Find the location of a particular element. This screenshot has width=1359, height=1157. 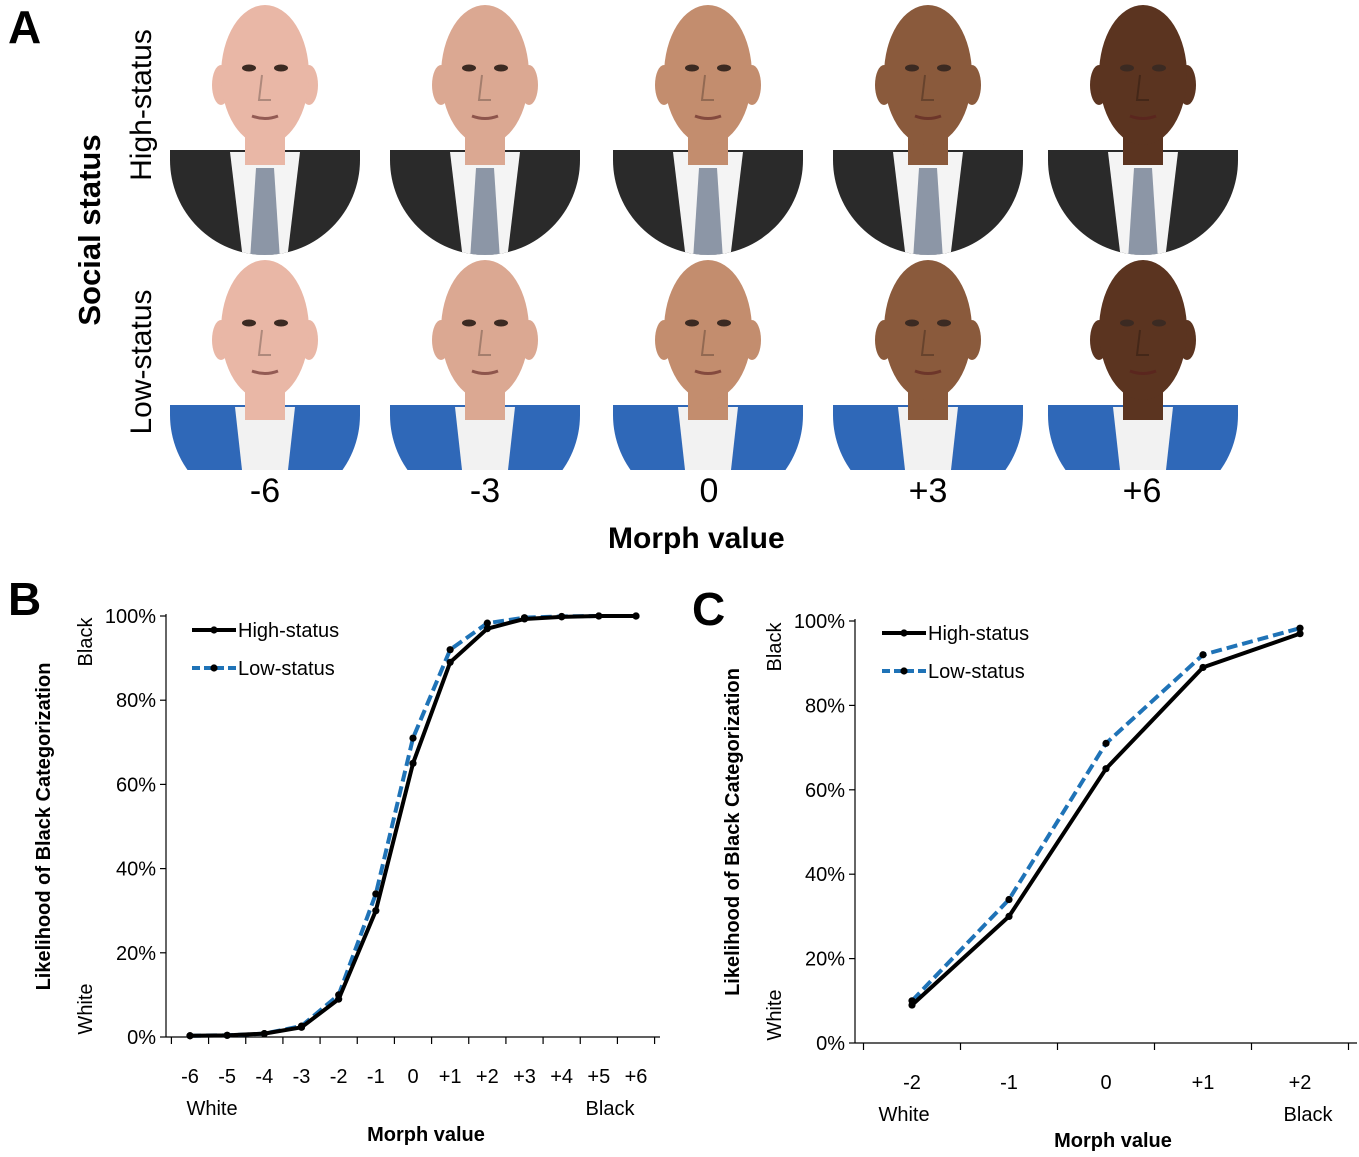

panel-a-morph-title: Morph value is located at coordinates (696, 538).